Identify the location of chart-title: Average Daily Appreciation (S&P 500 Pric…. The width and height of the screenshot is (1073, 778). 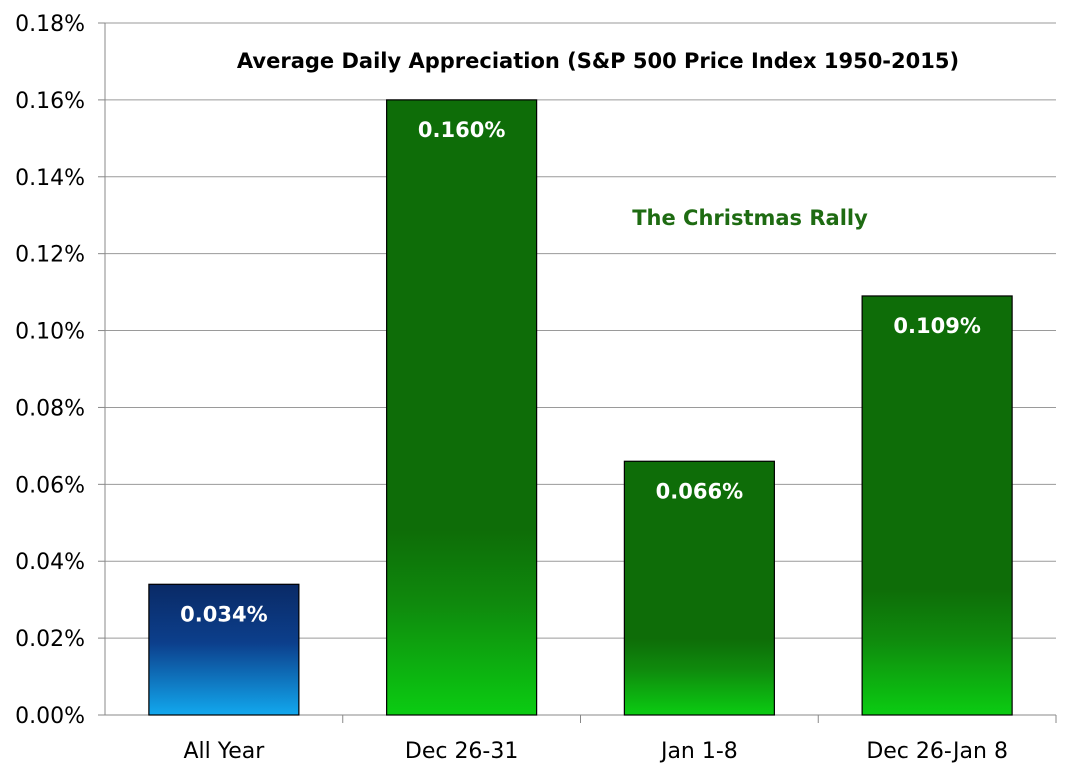
(598, 61).